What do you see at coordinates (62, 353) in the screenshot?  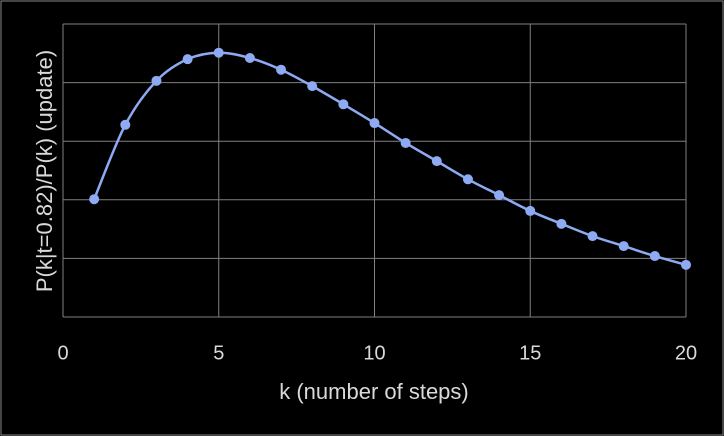 I see `x-tick-label: 0` at bounding box center [62, 353].